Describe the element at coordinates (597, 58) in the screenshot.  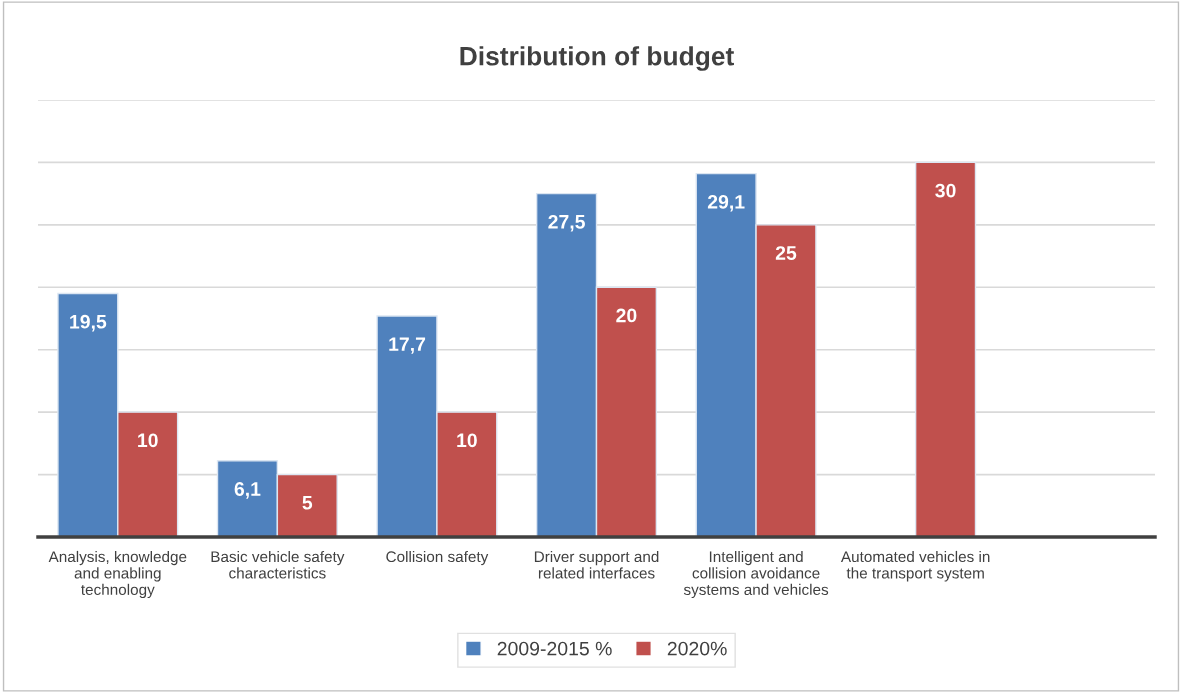
I see `chart-title: Distribution of budget` at that location.